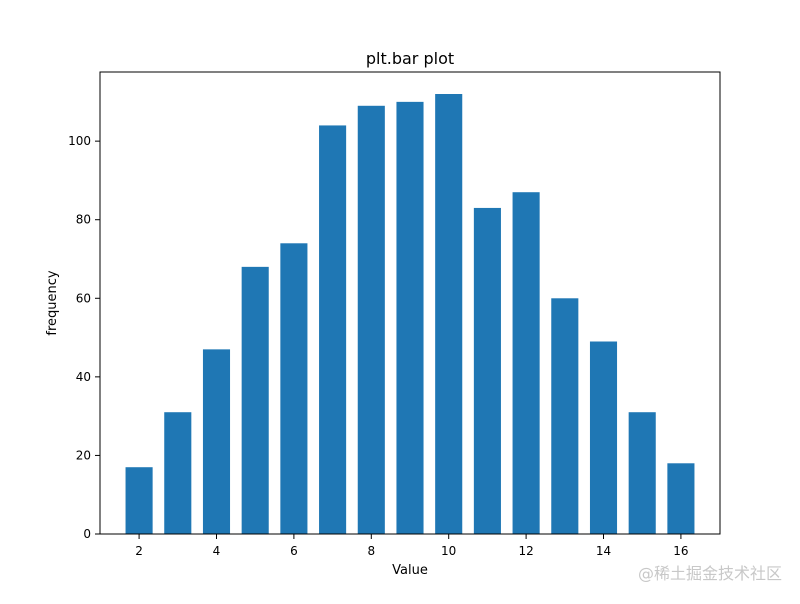  What do you see at coordinates (709, 573) in the screenshot?
I see `watermark: @稀土掘金技术社区` at bounding box center [709, 573].